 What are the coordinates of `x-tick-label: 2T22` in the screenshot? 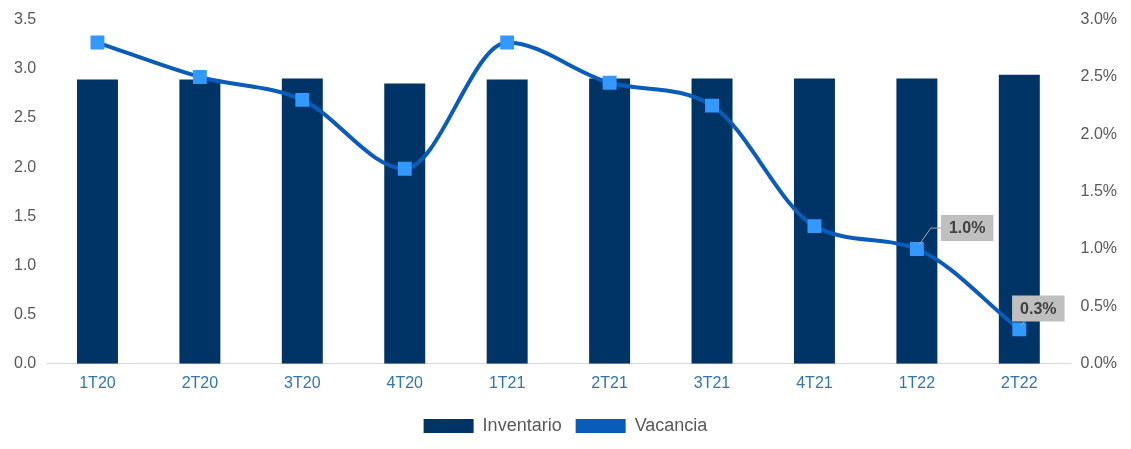 It's located at (1019, 382).